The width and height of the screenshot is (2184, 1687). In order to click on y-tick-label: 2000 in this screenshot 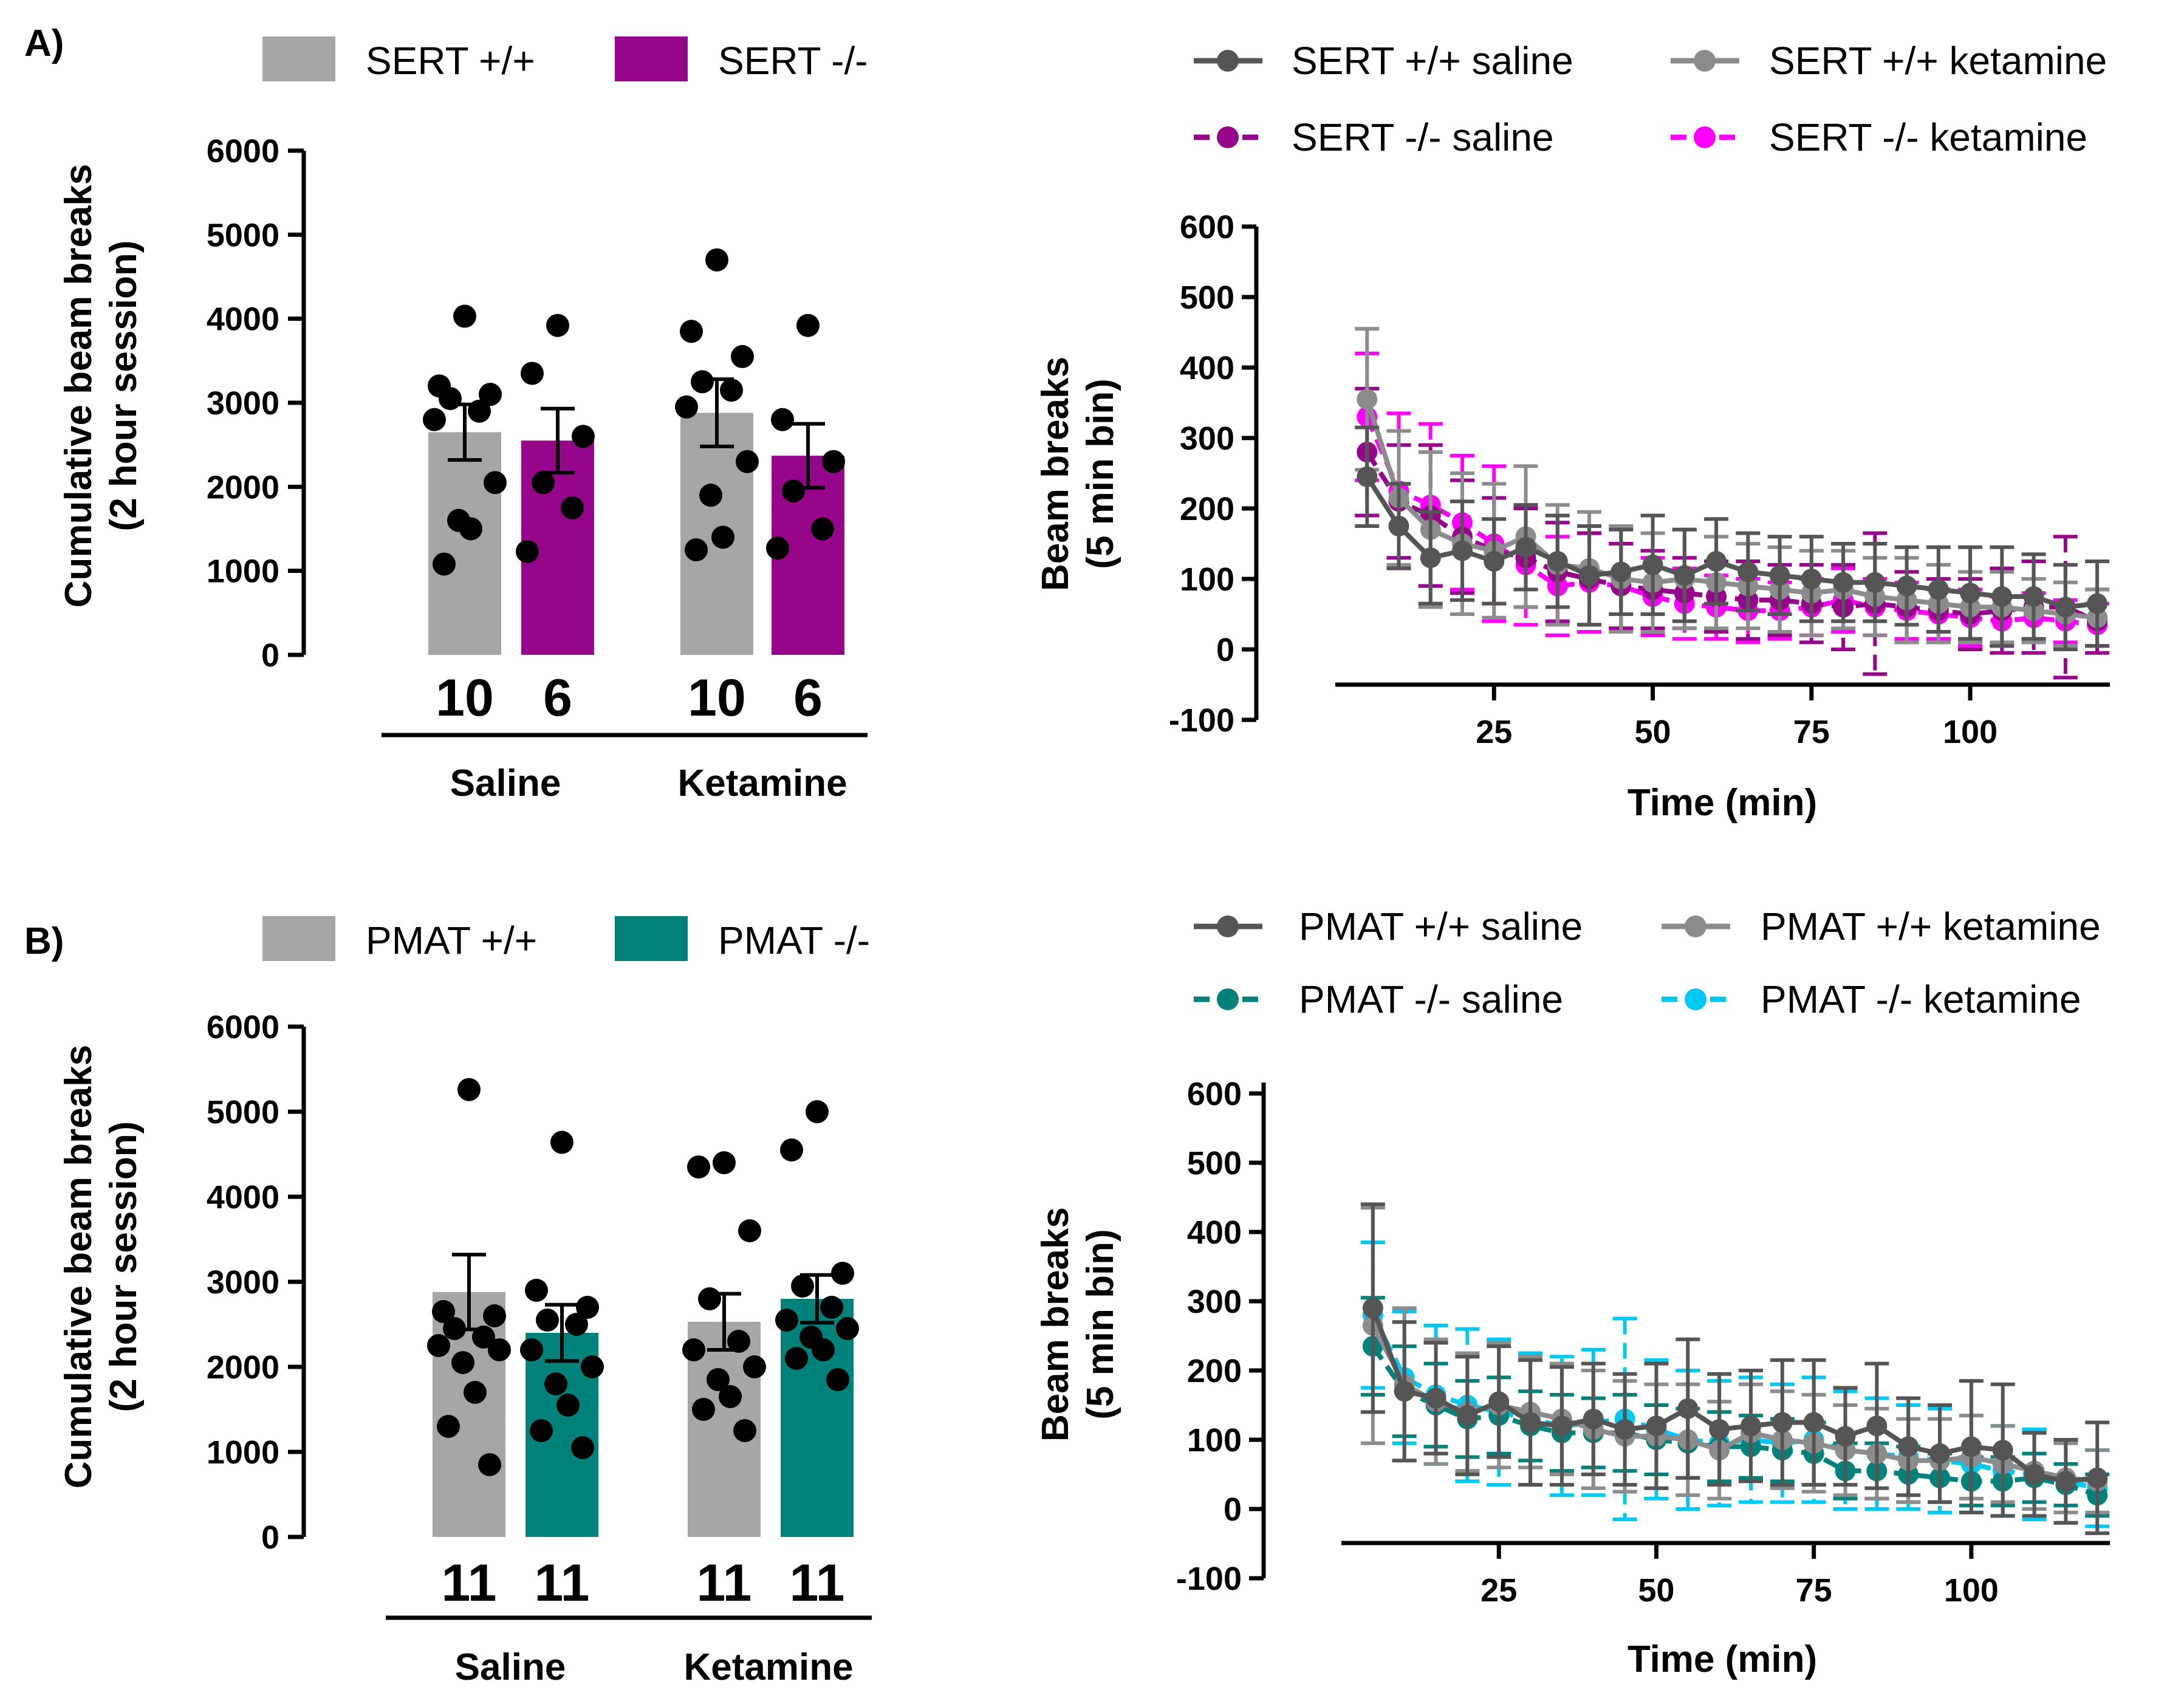, I will do `click(243, 487)`.